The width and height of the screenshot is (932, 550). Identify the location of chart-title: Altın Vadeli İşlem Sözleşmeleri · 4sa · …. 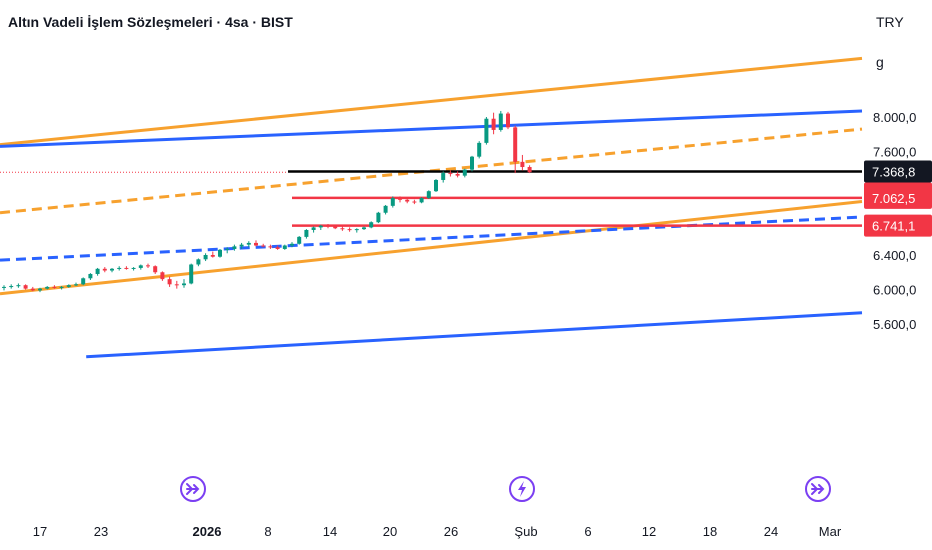
(150, 22).